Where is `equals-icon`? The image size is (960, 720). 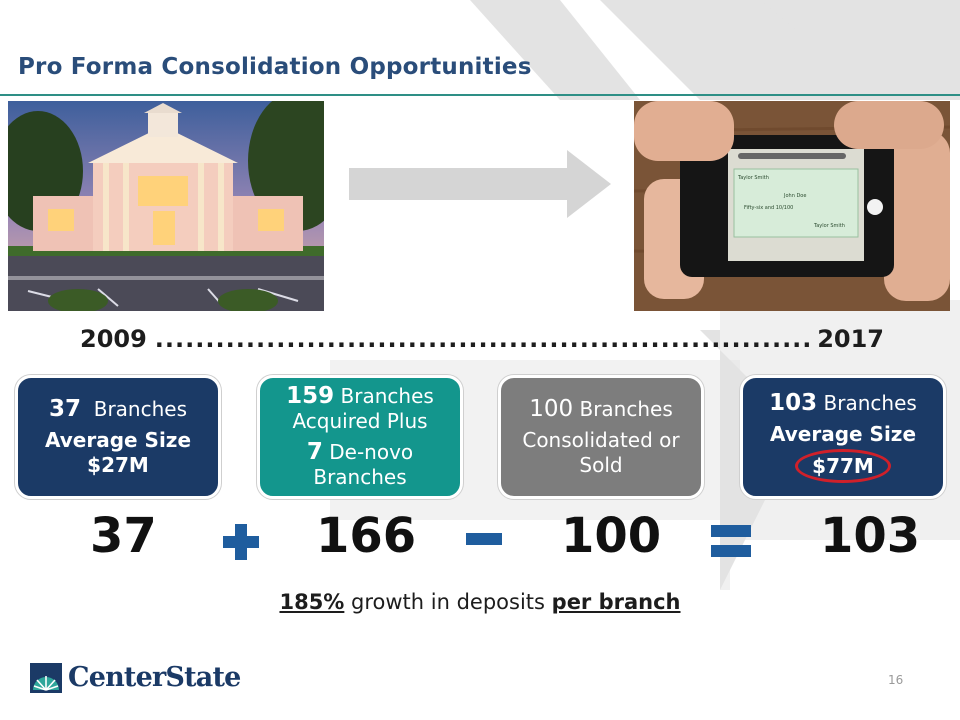 equals-icon is located at coordinates (731, 541).